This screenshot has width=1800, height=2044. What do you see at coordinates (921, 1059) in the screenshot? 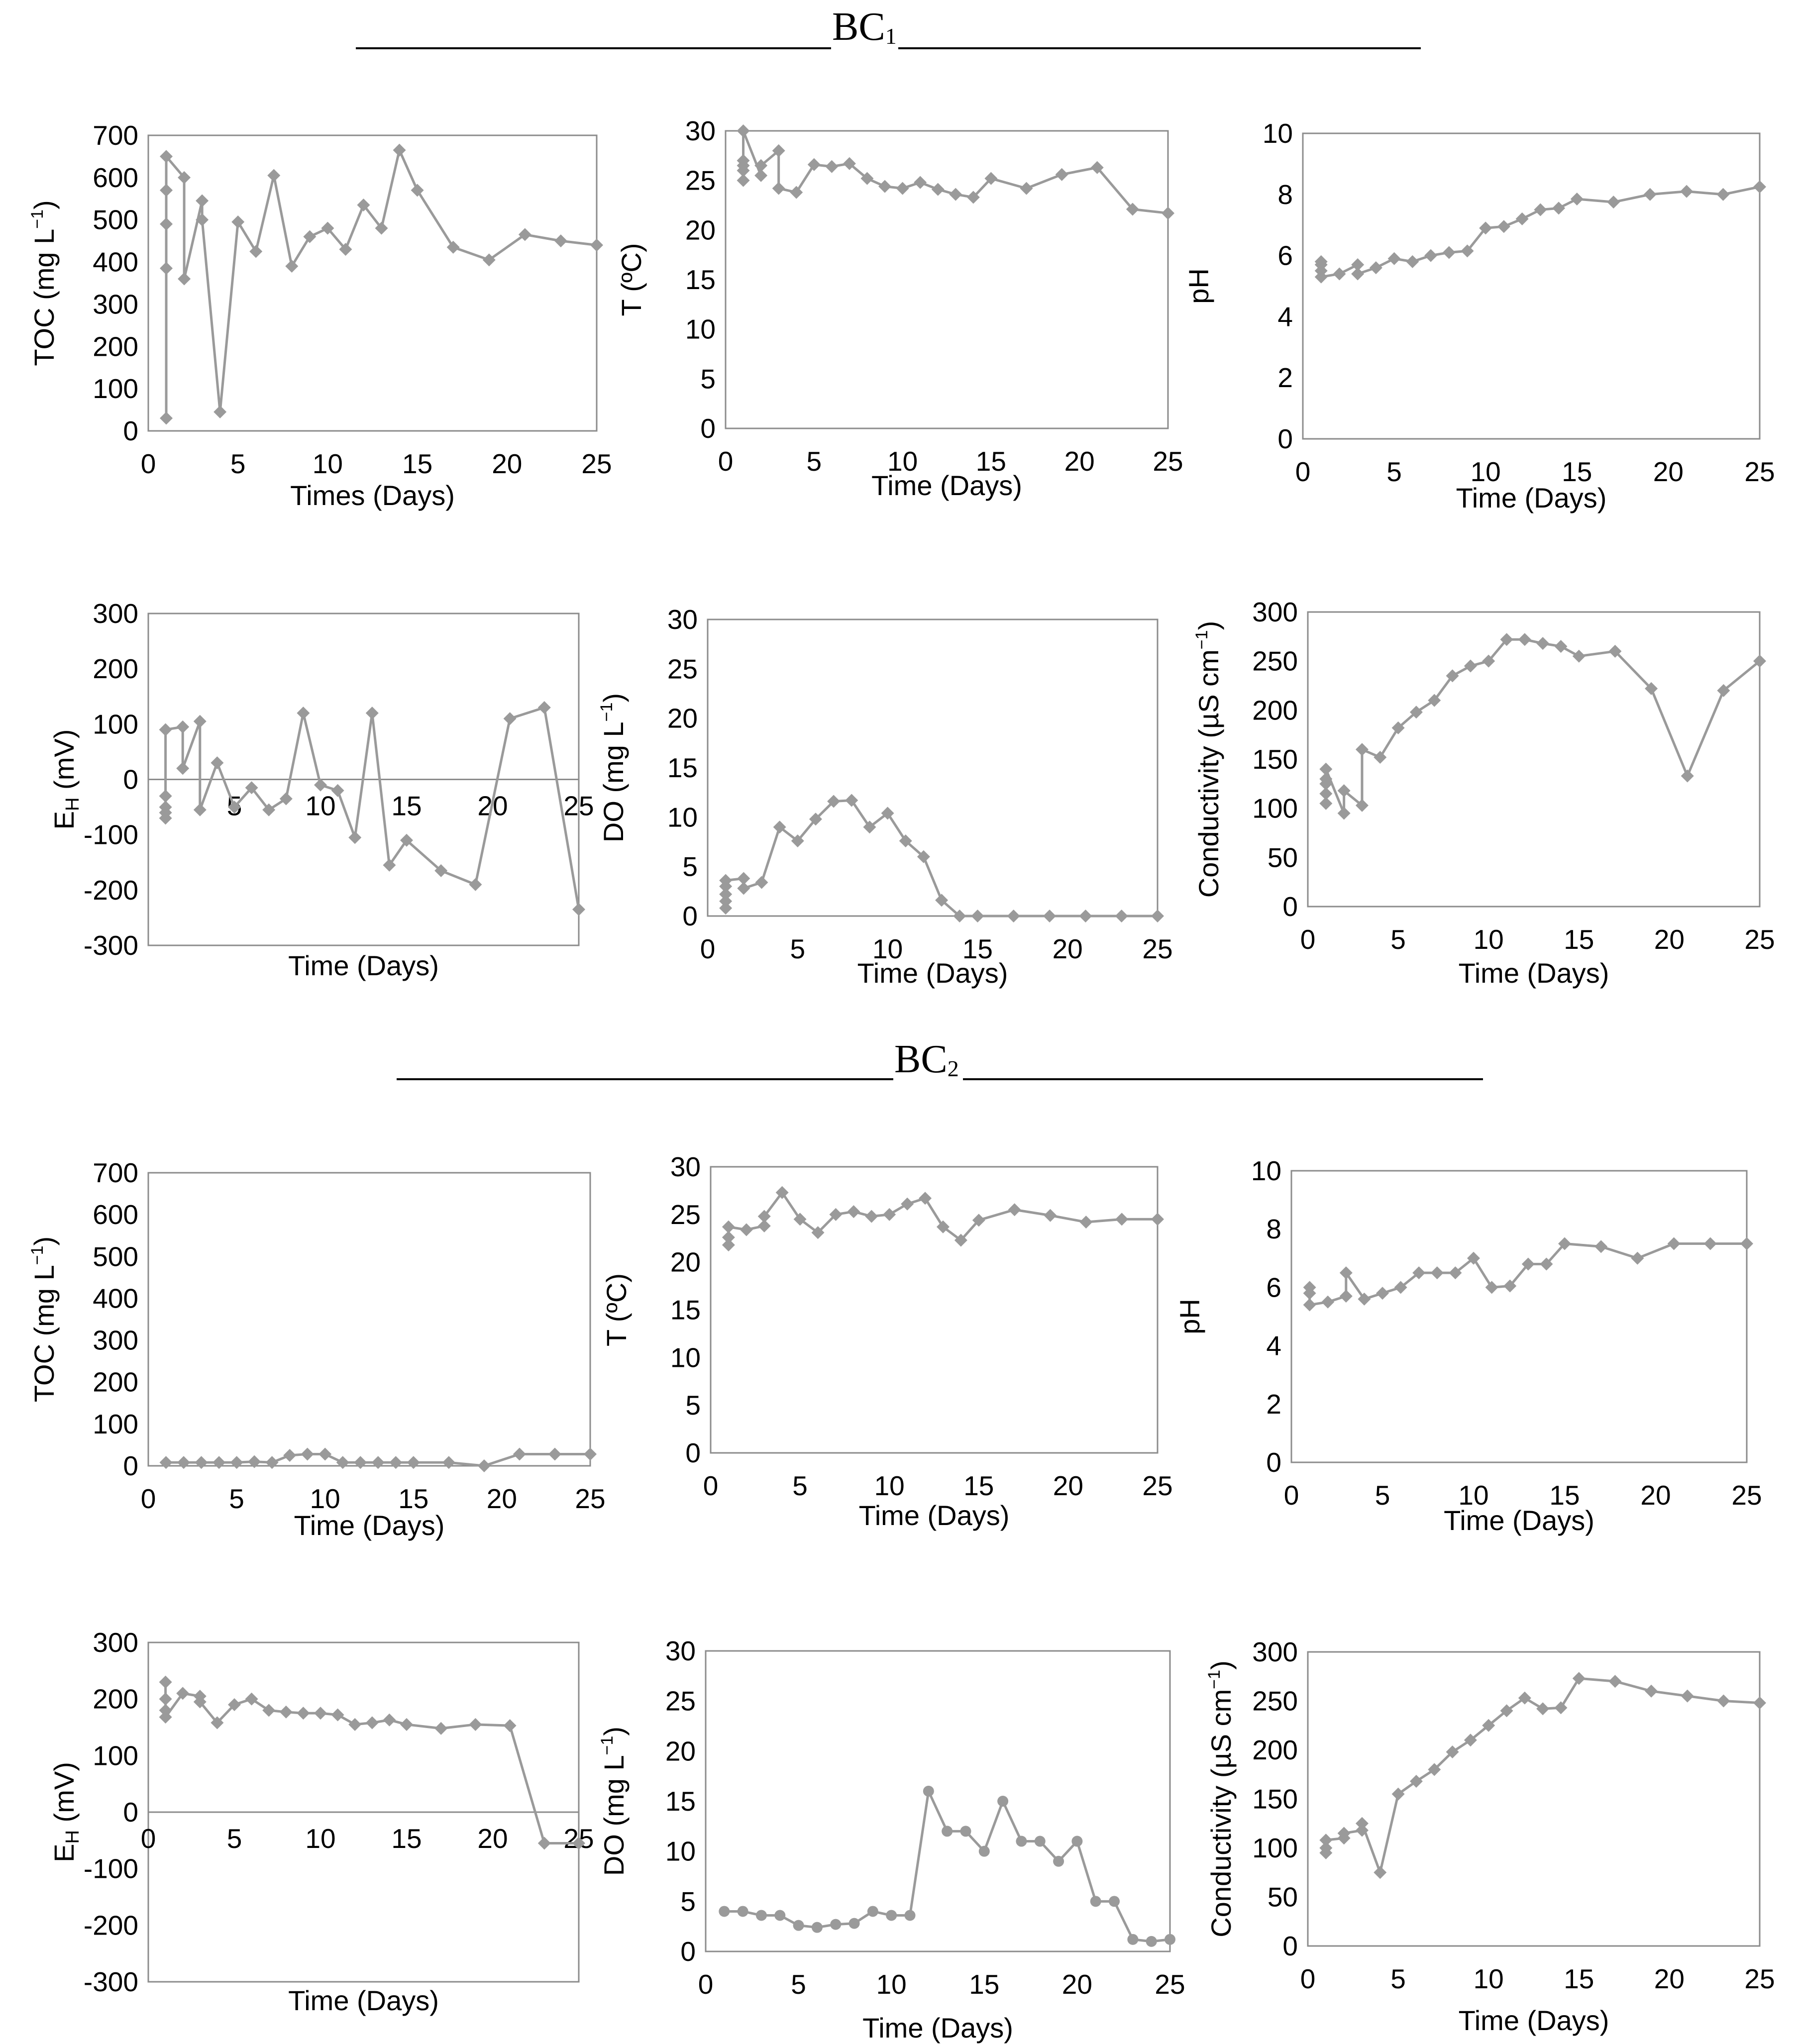
I see `section-title-bc2-base: BC` at bounding box center [921, 1059].